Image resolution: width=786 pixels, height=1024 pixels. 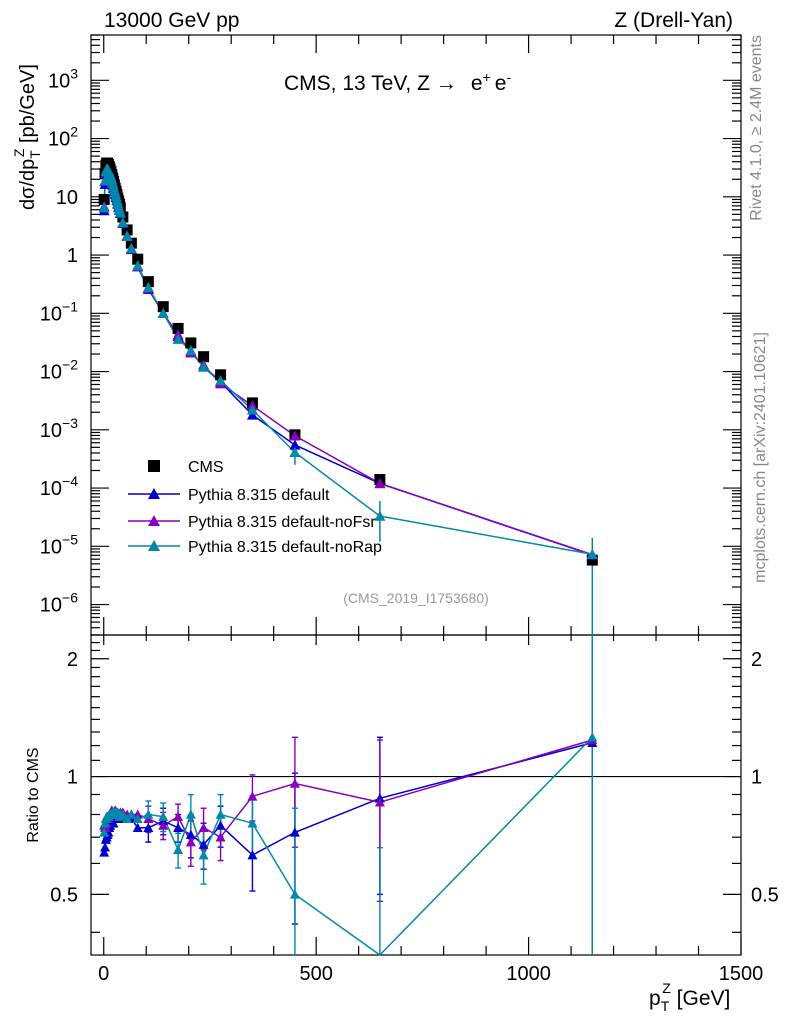 I want to click on y-tick-exponent: −5, so click(x=70, y=539).